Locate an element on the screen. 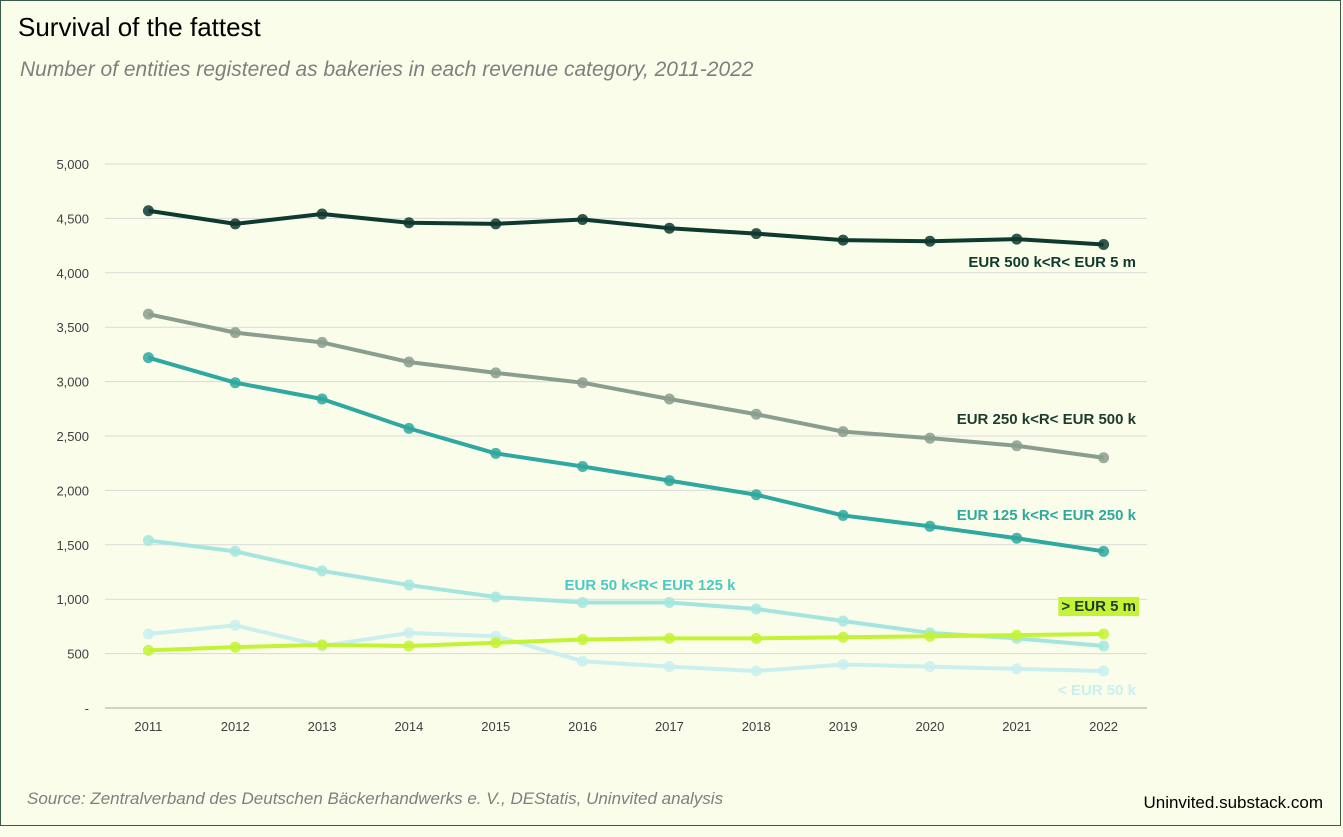  y-tick-label: 4,000 is located at coordinates (72, 273).